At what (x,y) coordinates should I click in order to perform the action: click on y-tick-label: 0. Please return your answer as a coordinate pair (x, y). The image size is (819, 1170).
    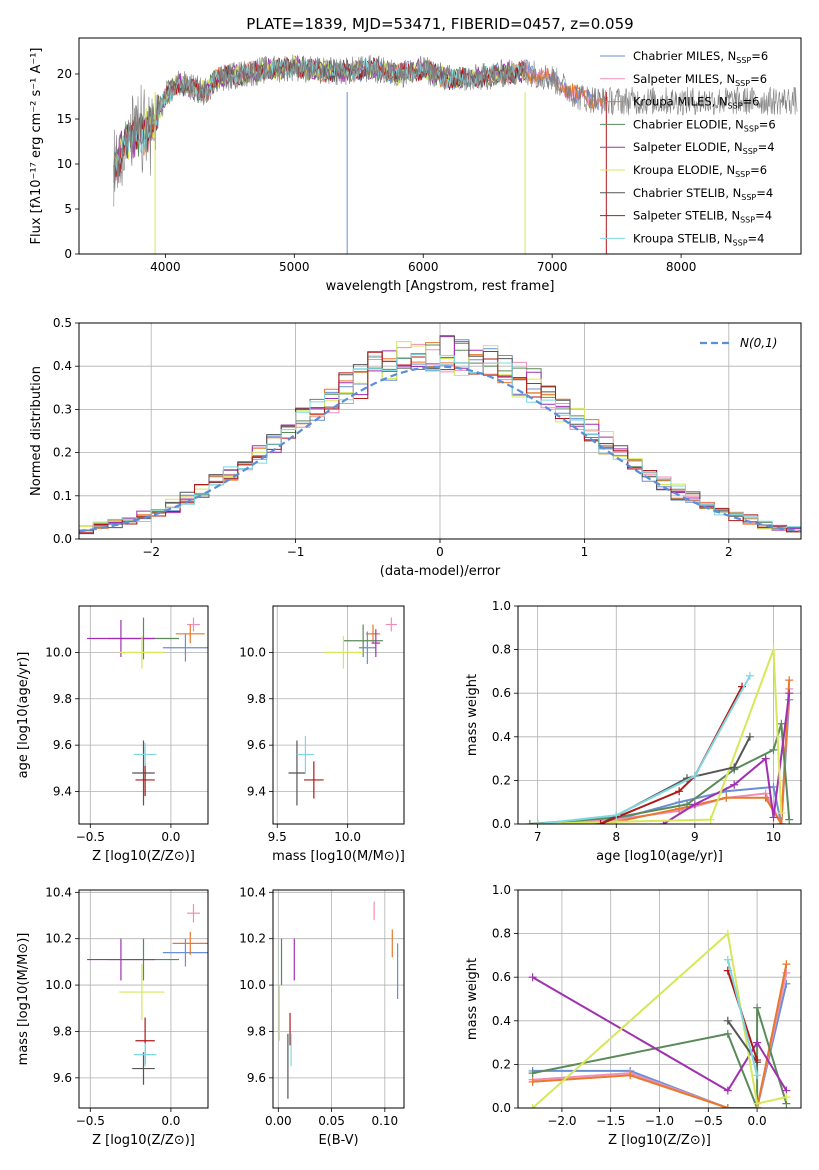
    Looking at the image, I should click on (68, 254).